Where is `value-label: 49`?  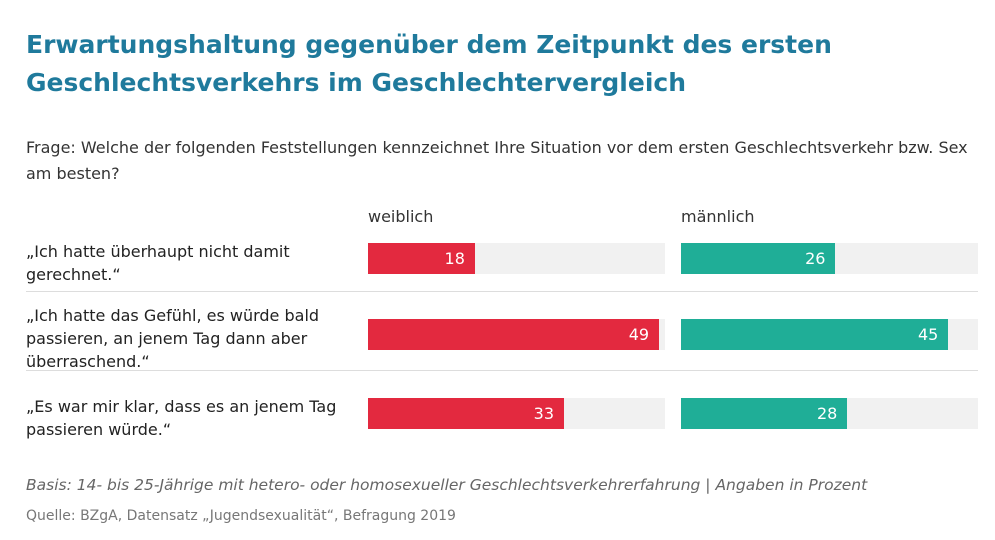
value-label: 49 is located at coordinates (639, 334).